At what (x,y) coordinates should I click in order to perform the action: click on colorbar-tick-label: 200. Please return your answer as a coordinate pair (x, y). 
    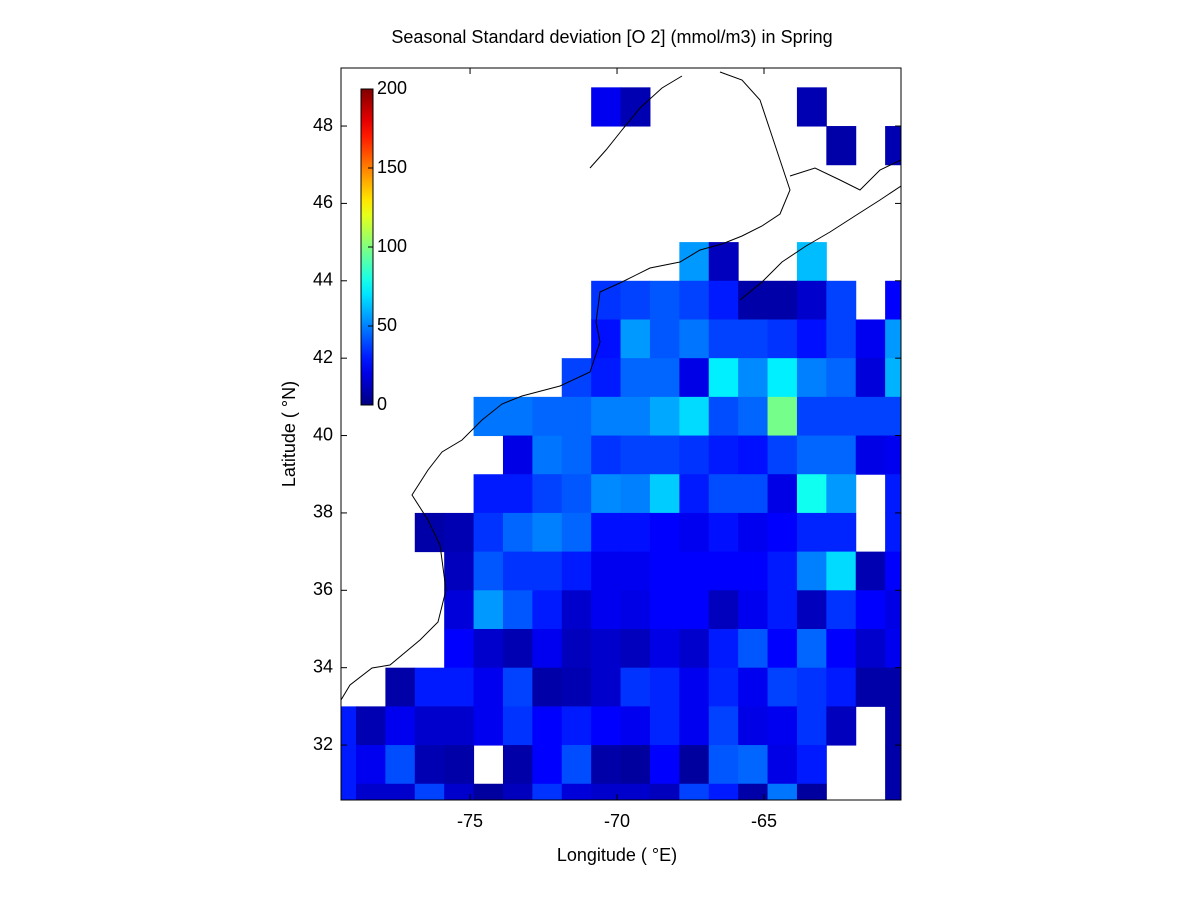
    Looking at the image, I should click on (392, 88).